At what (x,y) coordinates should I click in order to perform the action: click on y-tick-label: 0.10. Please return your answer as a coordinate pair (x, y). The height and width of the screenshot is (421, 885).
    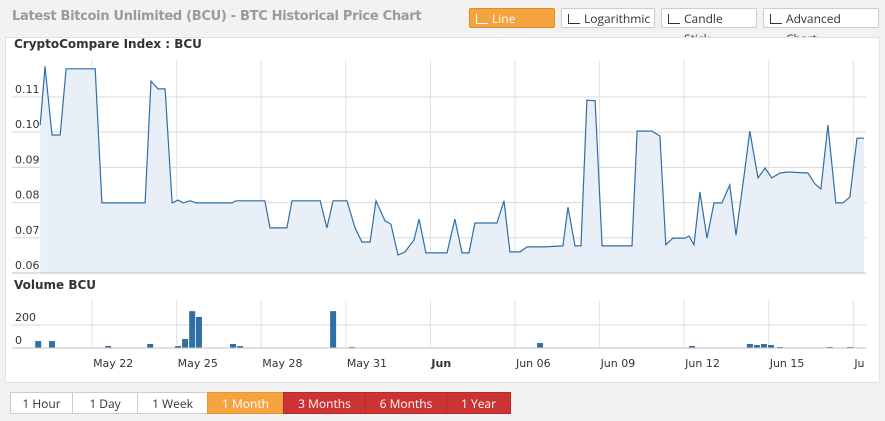
    Looking at the image, I should click on (27, 124).